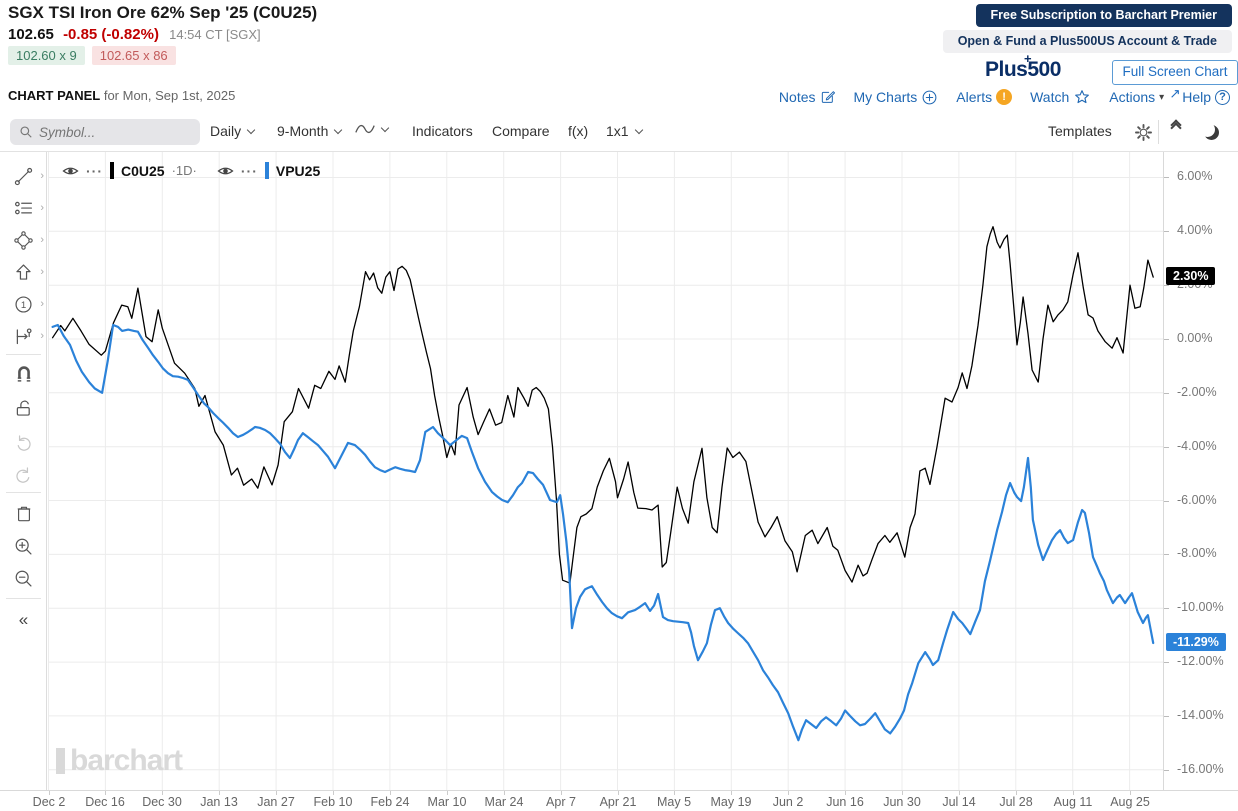 The width and height of the screenshot is (1238, 811). I want to click on y-axis-label: -12.00%, so click(1200, 661).